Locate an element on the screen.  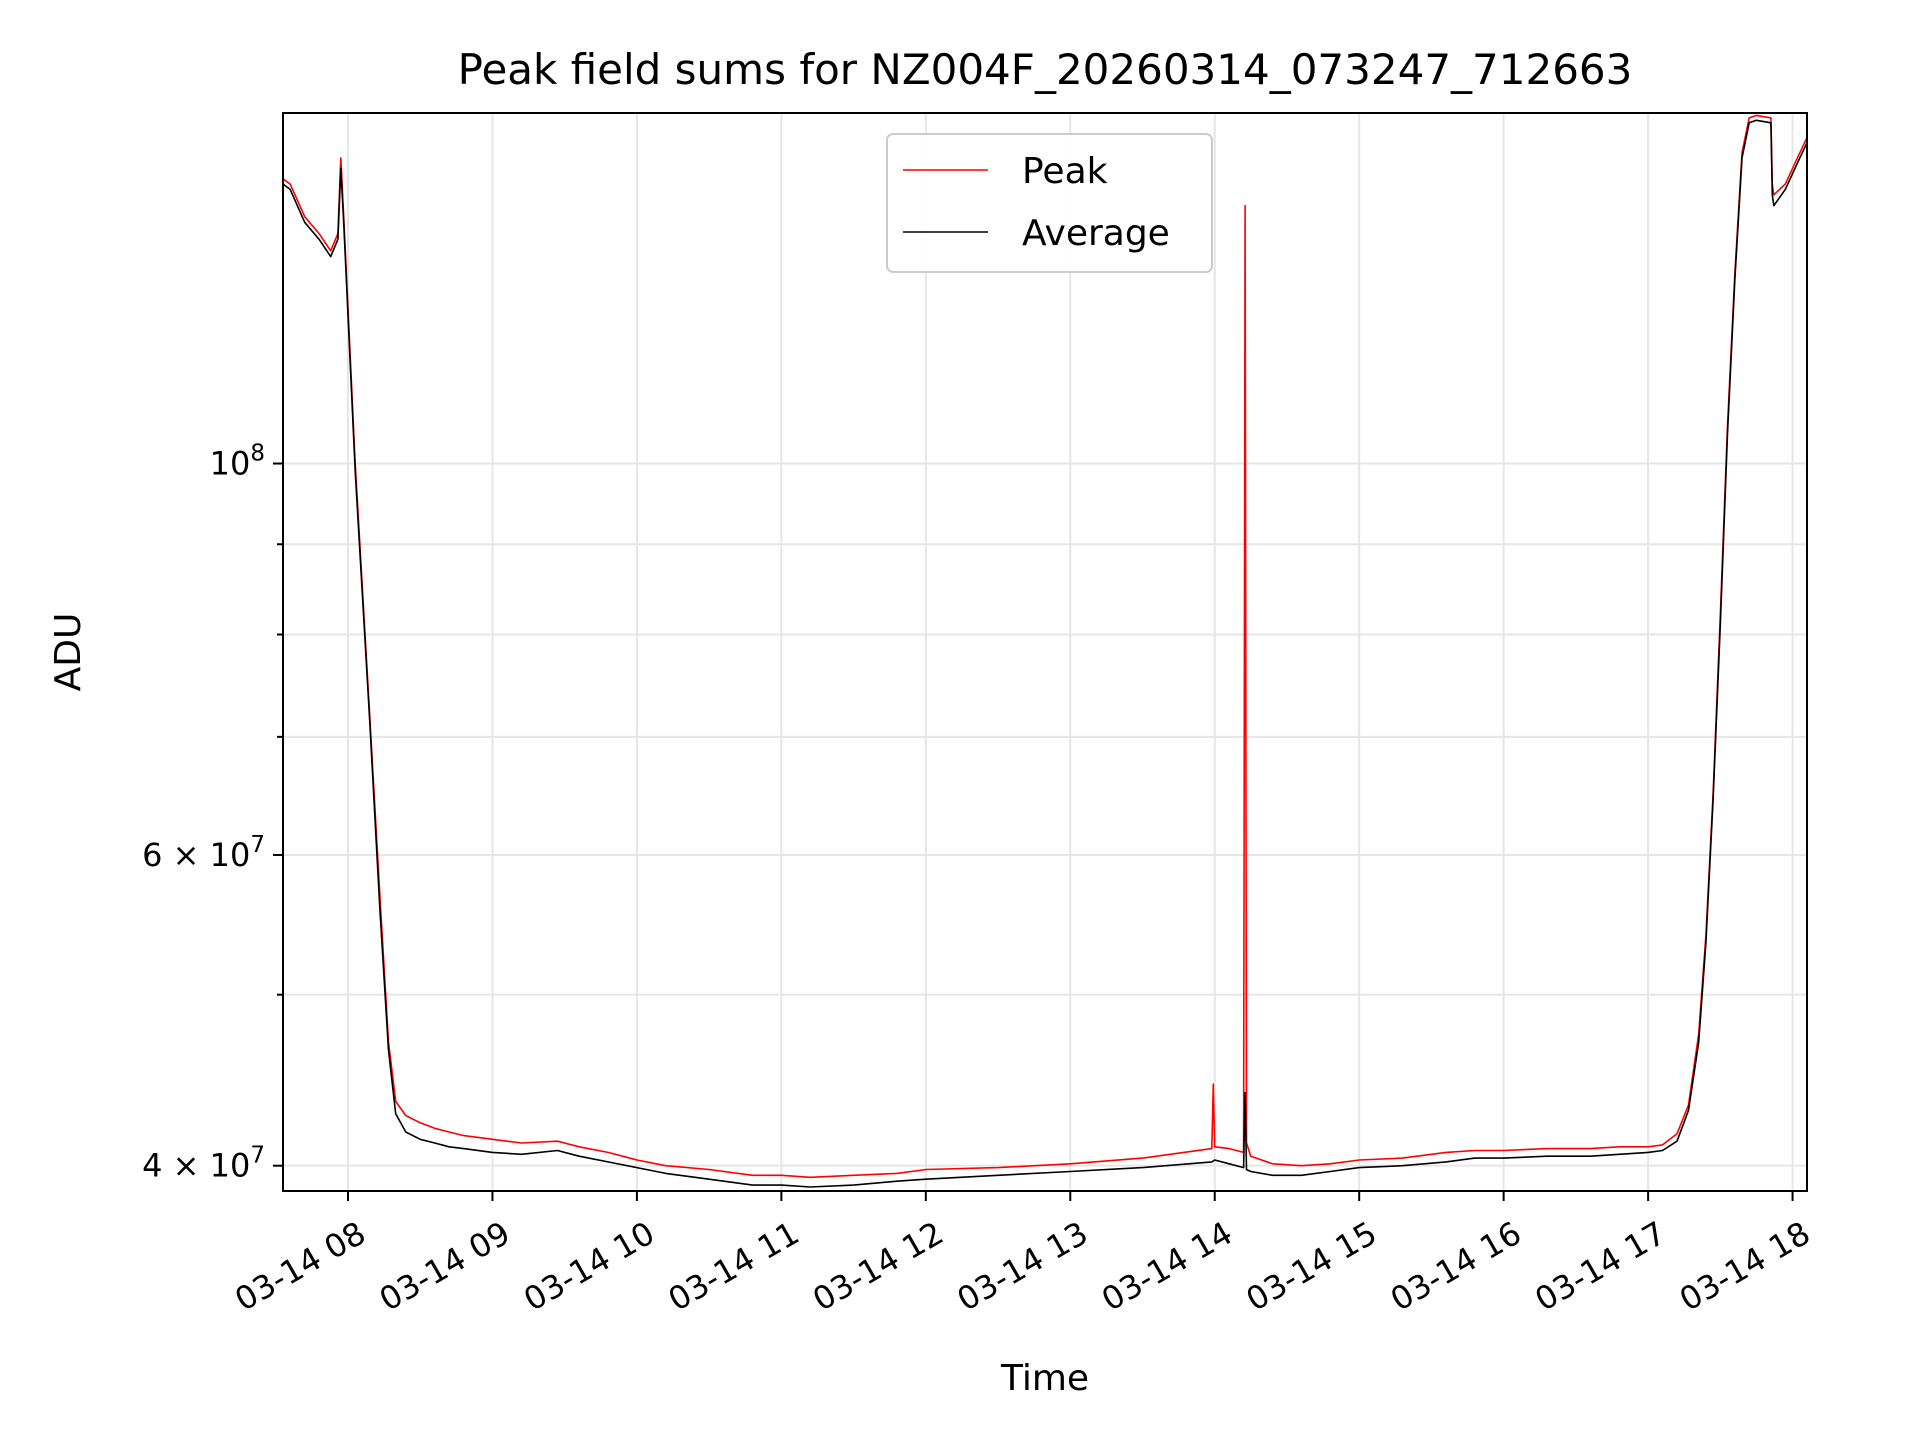
legend-box is located at coordinates (1049, 203).